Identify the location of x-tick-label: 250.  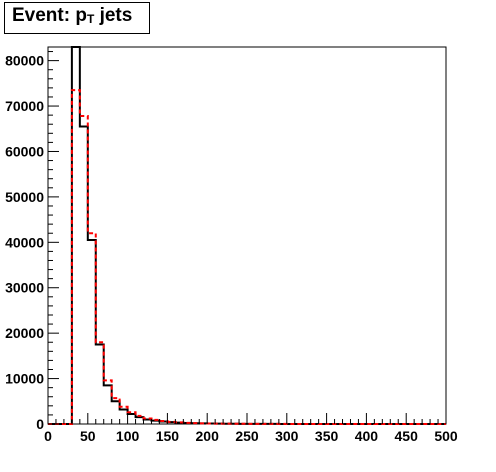
(247, 436).